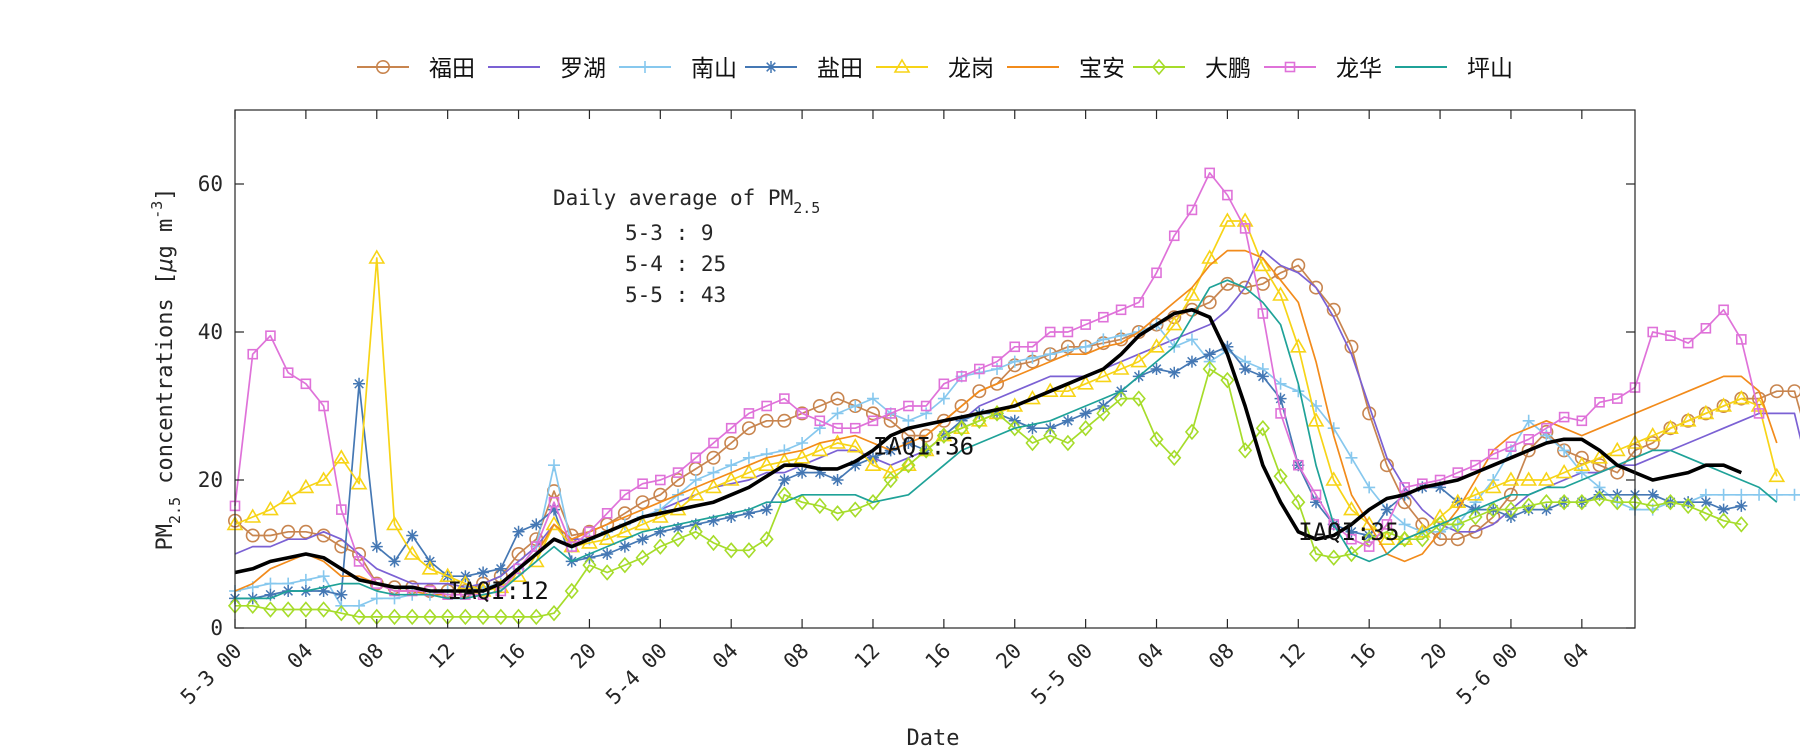 The height and width of the screenshot is (750, 1800). Describe the element at coordinates (1066, 69) in the screenshot. I see `legend-item: 宝安` at that location.